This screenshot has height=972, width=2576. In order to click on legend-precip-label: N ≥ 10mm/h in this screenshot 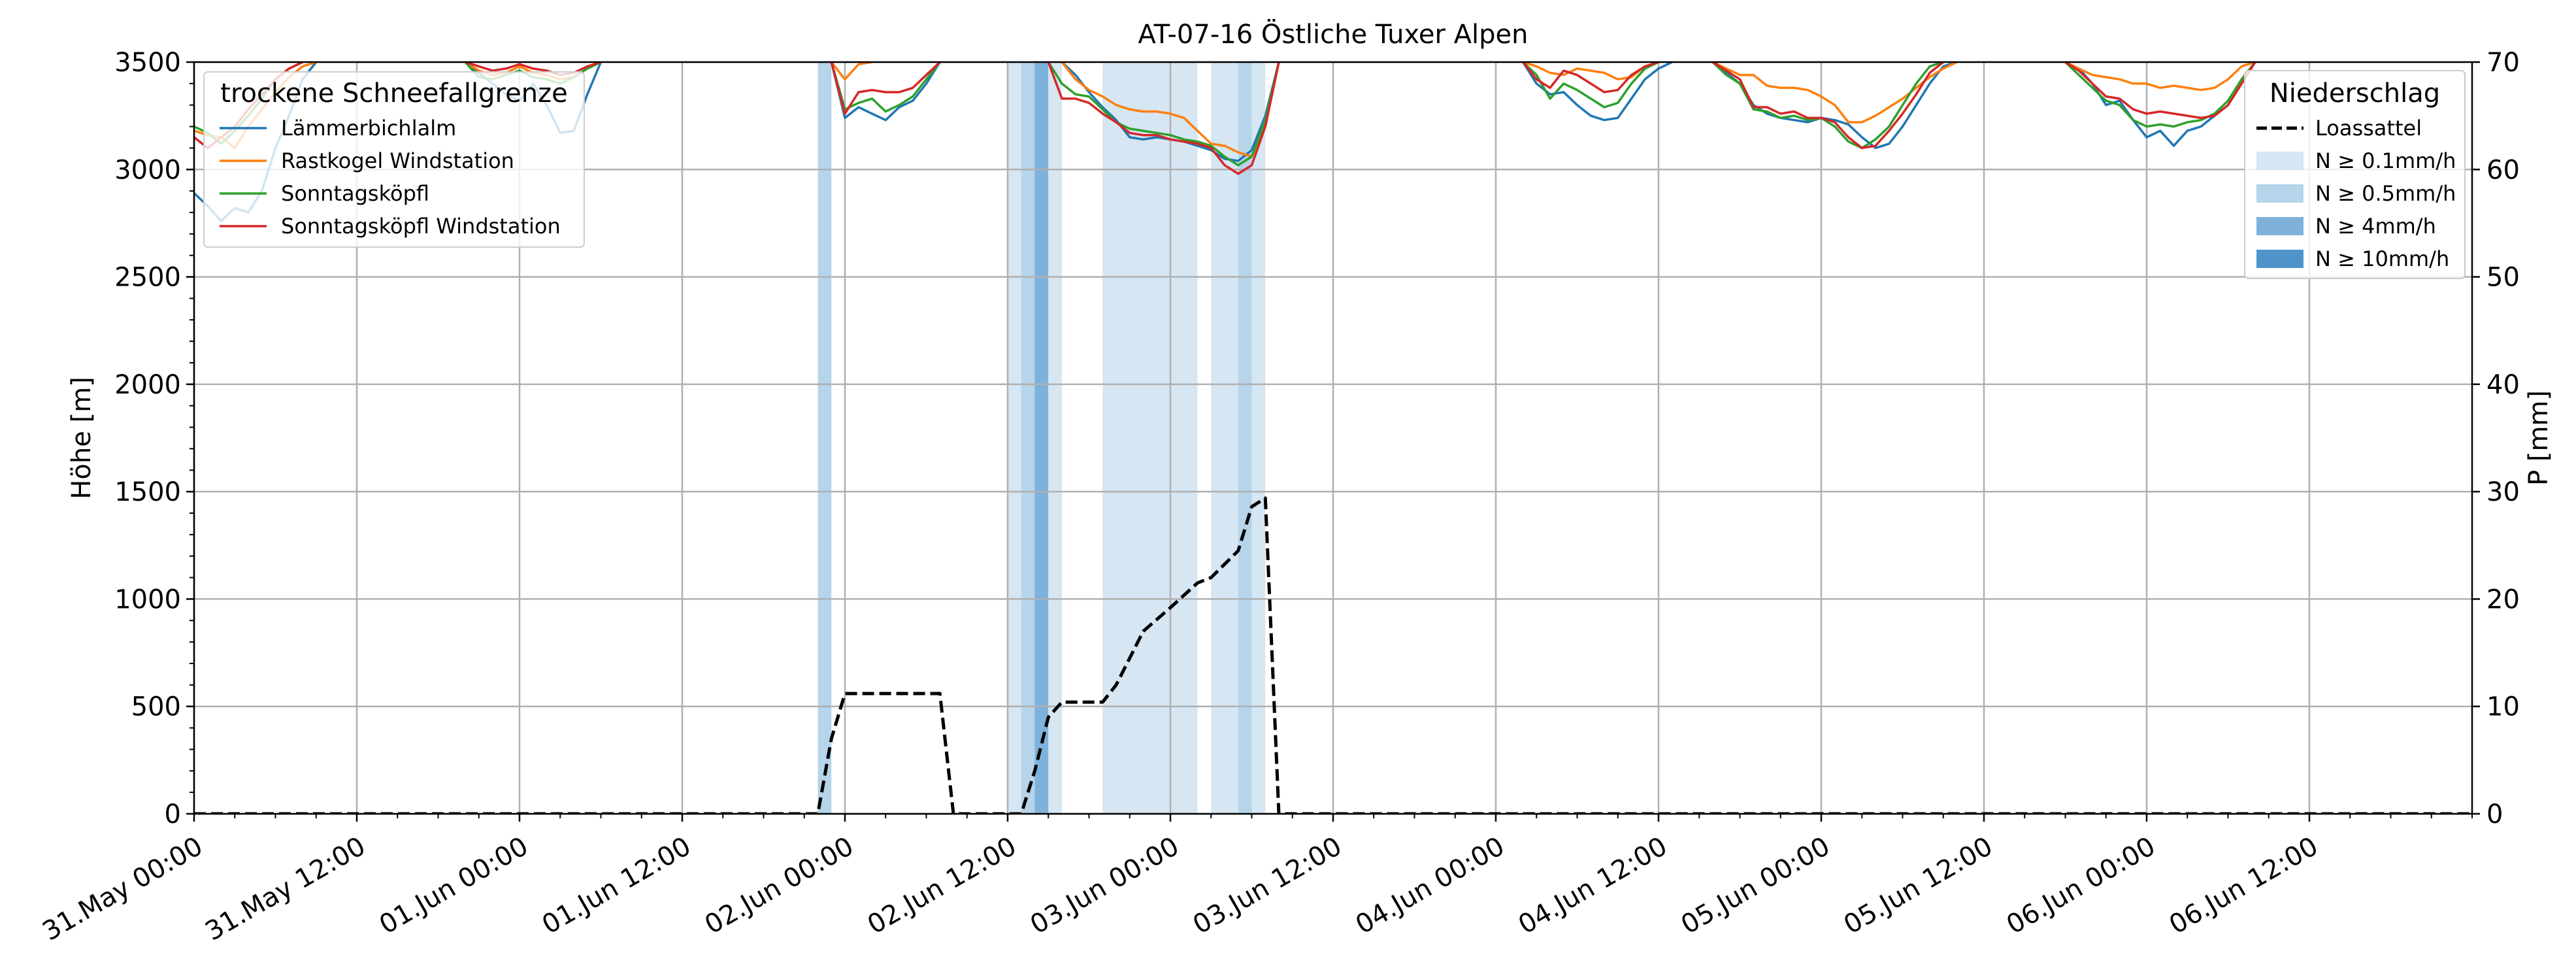, I will do `click(2382, 259)`.